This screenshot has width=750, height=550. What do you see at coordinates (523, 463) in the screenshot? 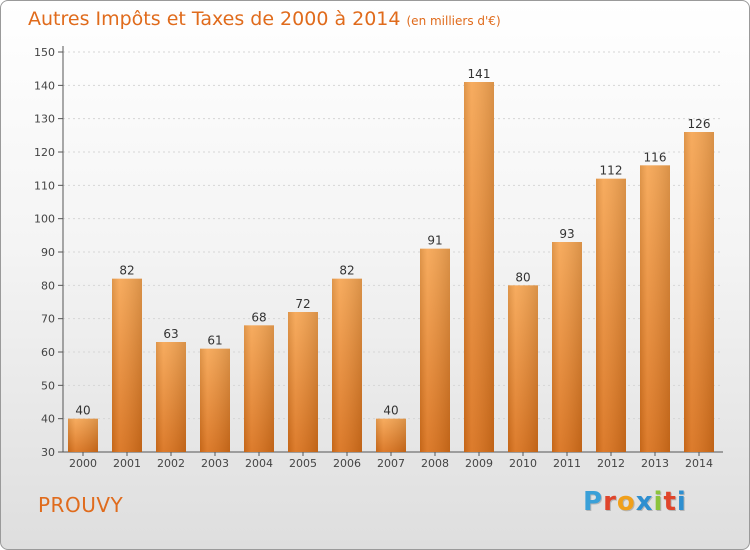
I see `x-tick-label: 2010` at bounding box center [523, 463].